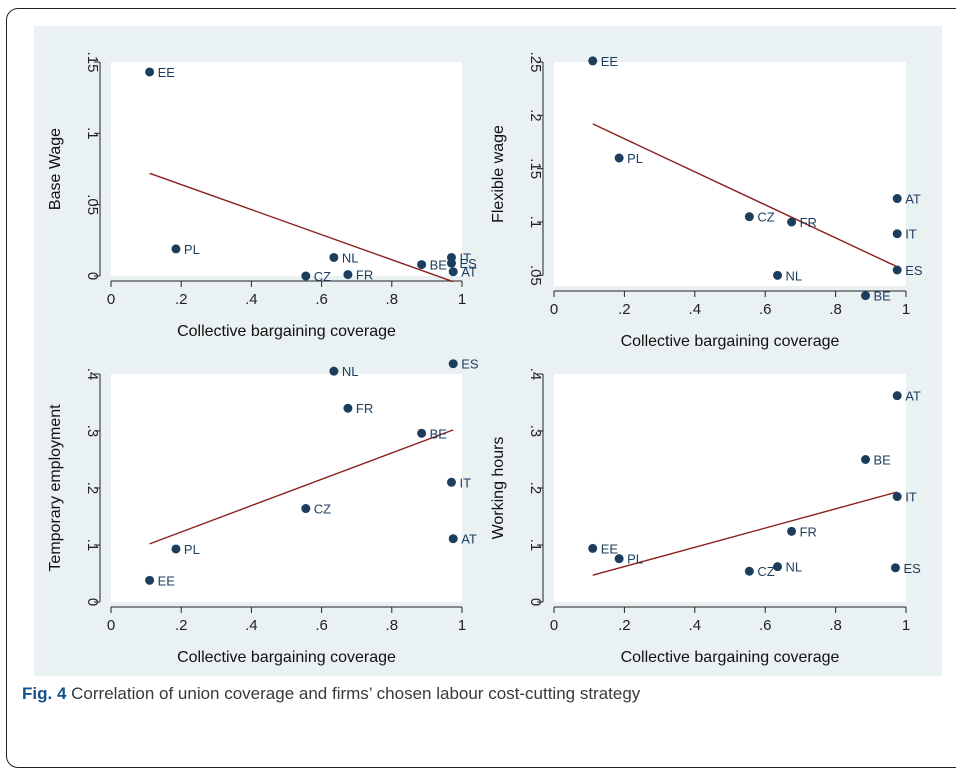 This screenshot has height=768, width=956. What do you see at coordinates (535, 374) in the screenshot?
I see `y-tick-label: .4` at bounding box center [535, 374].